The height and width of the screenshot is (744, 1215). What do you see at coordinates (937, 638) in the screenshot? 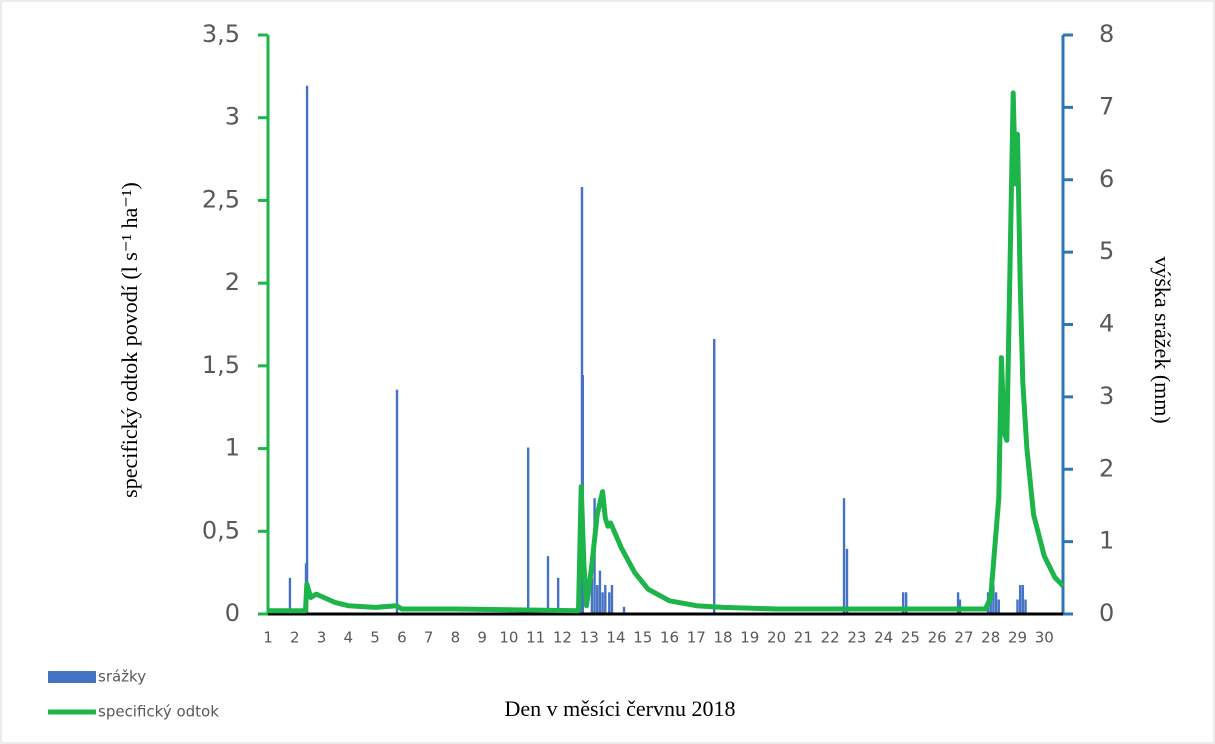
I see `x-tick-label: 26` at bounding box center [937, 638].